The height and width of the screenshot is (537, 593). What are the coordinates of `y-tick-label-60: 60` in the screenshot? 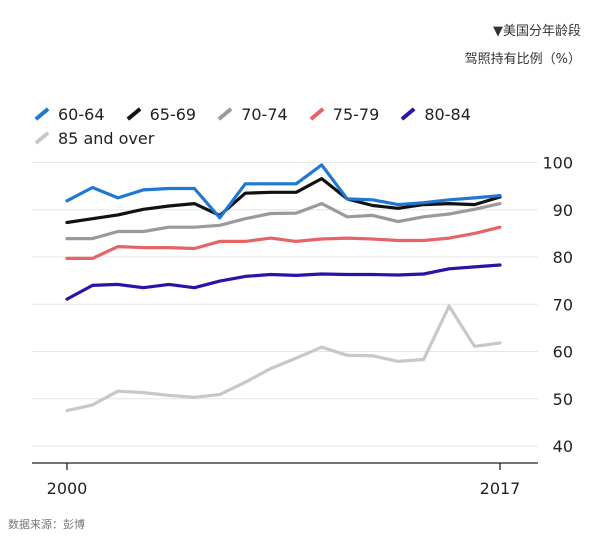 It's located at (563, 352).